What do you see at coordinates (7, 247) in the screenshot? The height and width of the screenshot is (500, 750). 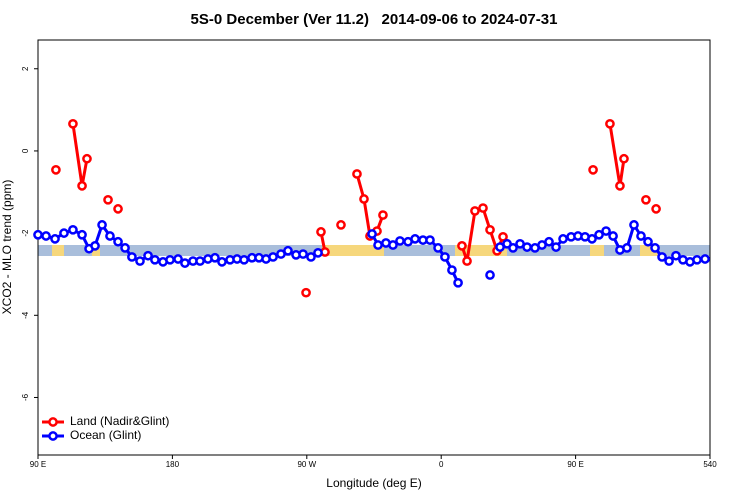 I see `y-axis-label: XCO2 - MLO trend (ppm)` at bounding box center [7, 247].